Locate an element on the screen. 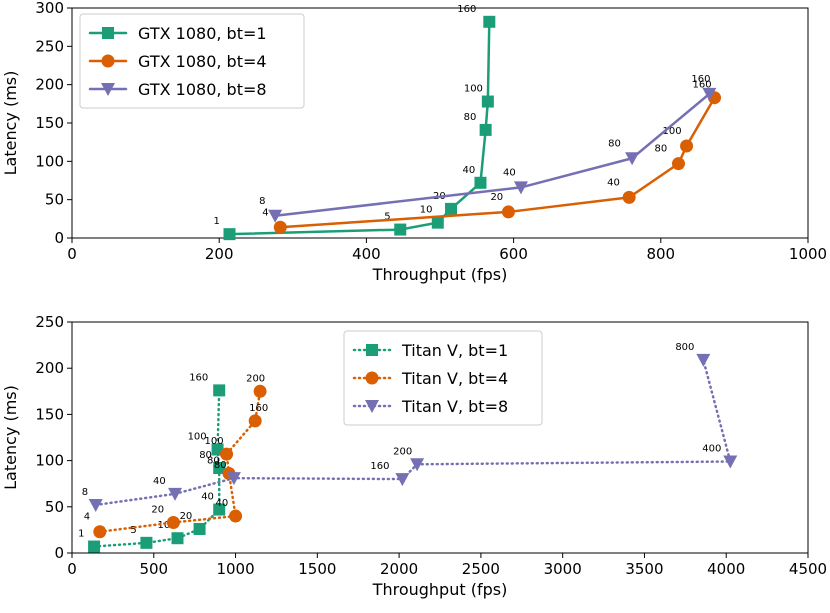 This screenshot has height=613, width=830. x-tick-label: 200 is located at coordinates (219, 254).